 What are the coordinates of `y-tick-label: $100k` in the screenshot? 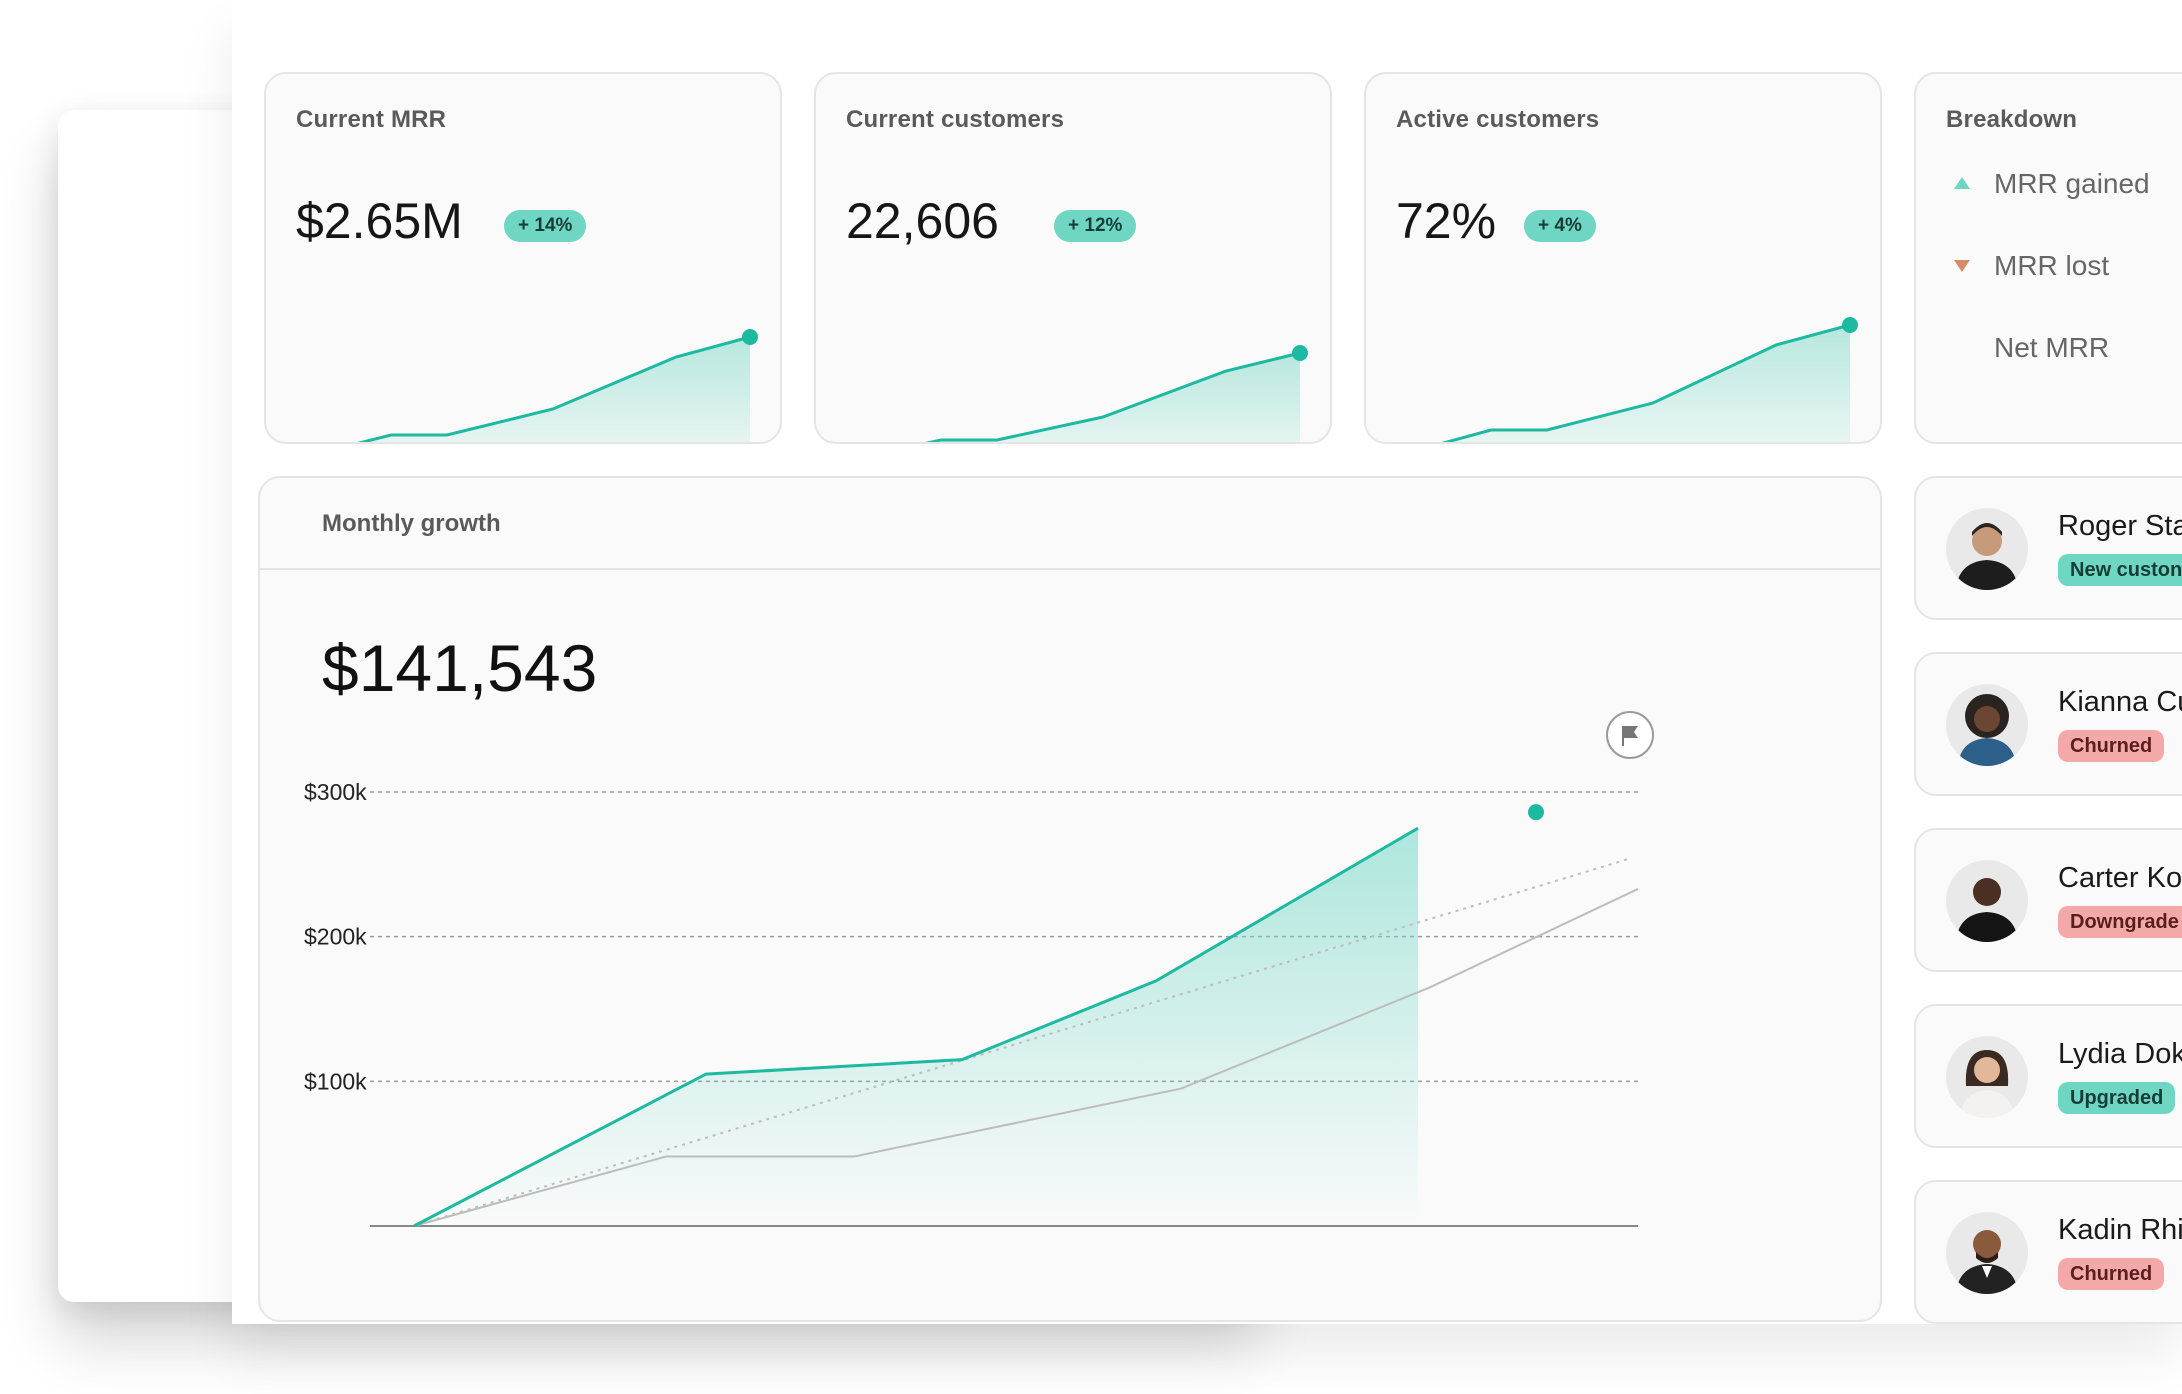 It's located at (335, 1081).